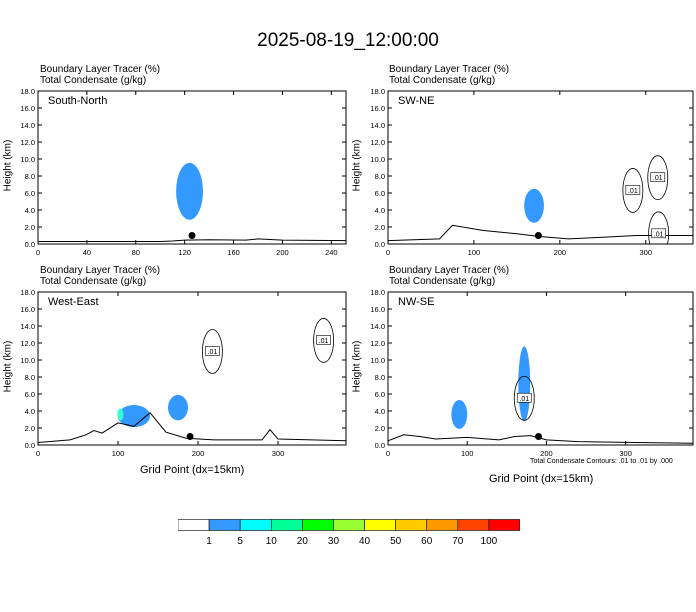  What do you see at coordinates (8, 165) in the screenshot?
I see `panel-1-ylabel: Height (km)` at bounding box center [8, 165].